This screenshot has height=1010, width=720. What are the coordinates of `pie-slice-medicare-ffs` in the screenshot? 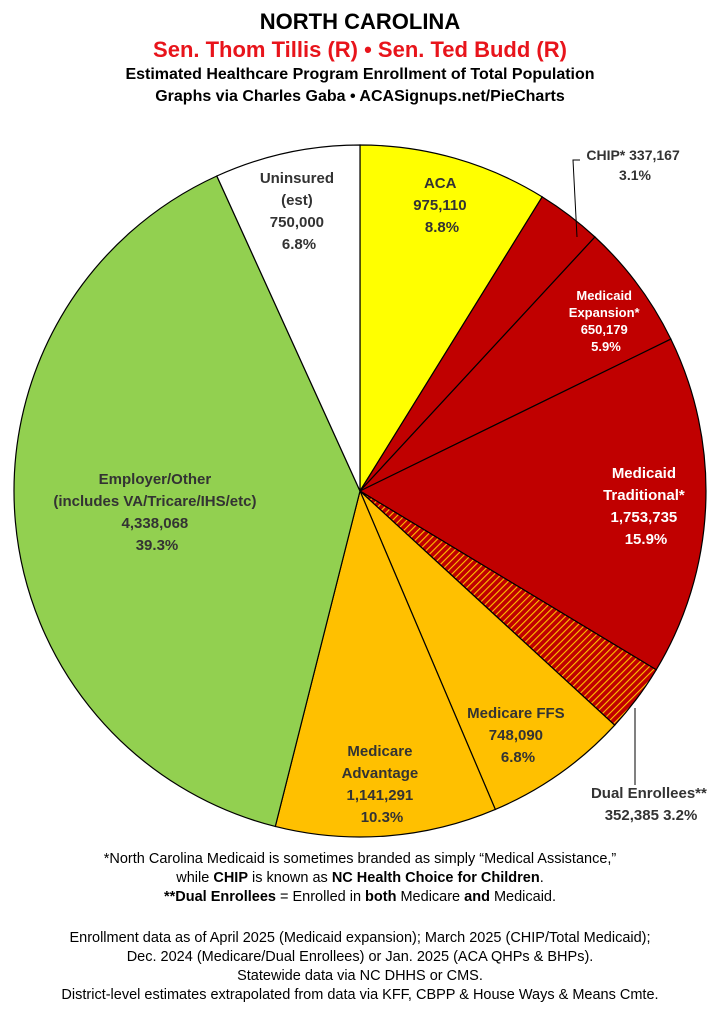 It's located at (487, 650).